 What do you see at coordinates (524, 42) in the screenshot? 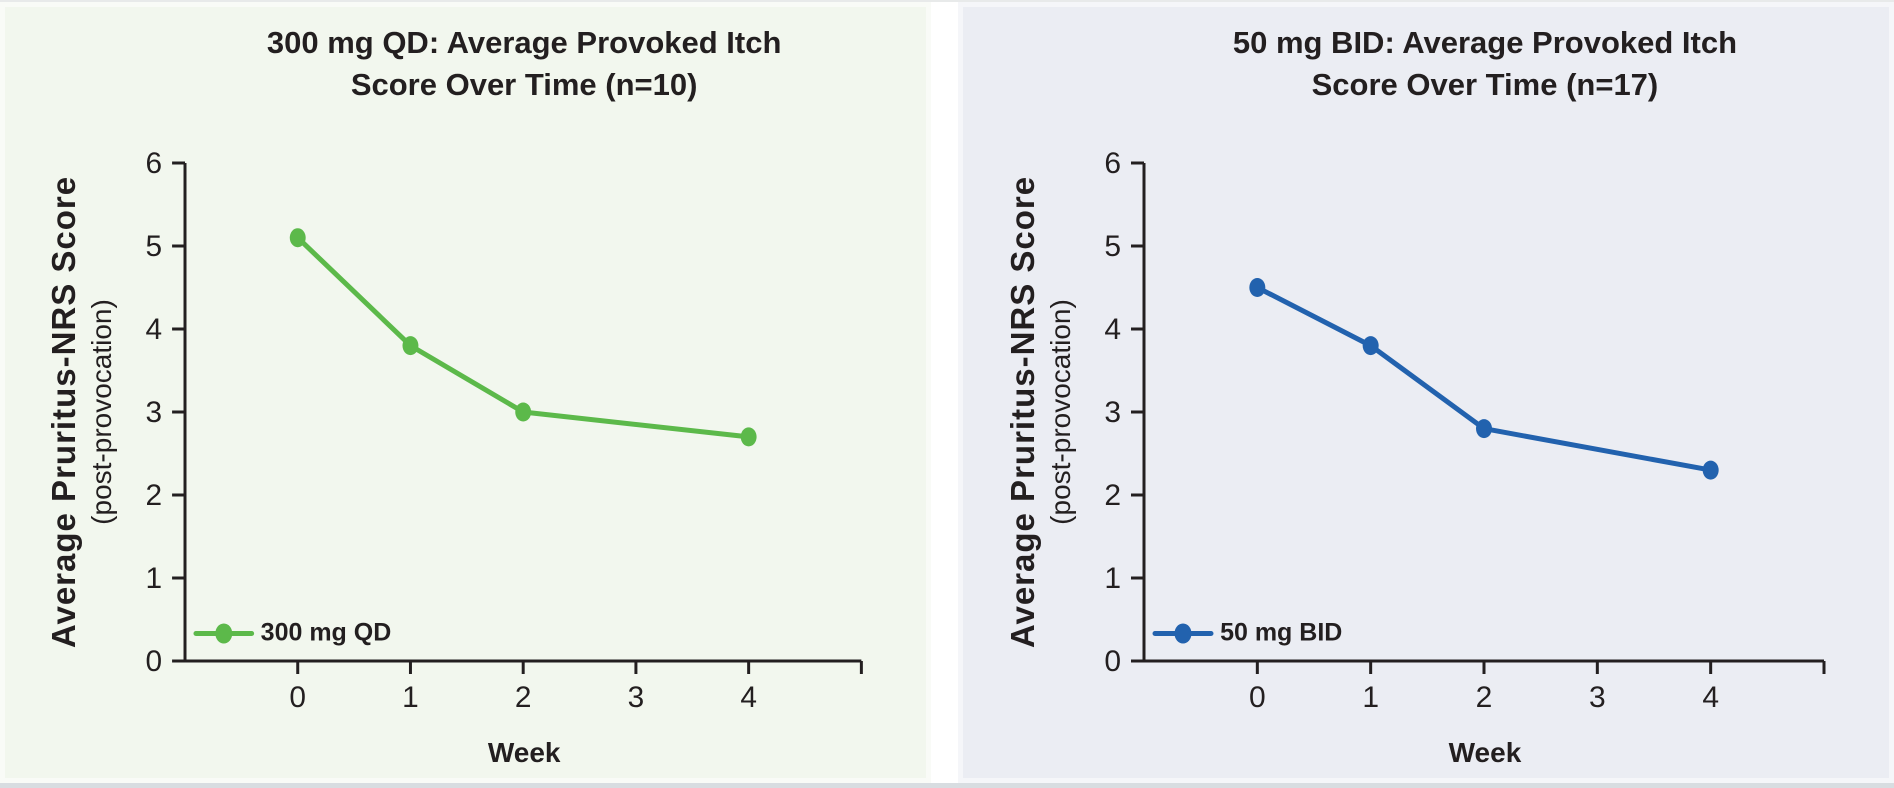
I see `chart-title-line1: 300 mg QD: Average Provoked Itch` at bounding box center [524, 42].